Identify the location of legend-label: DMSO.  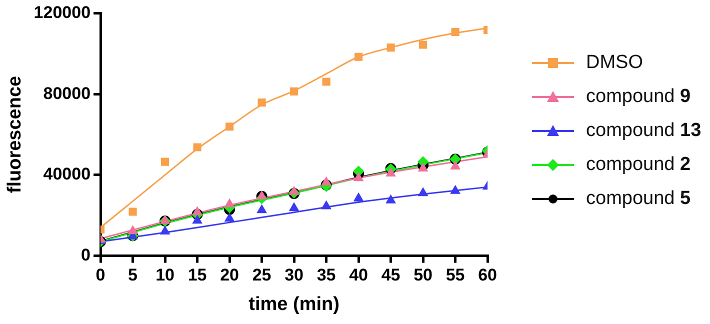
(614, 63).